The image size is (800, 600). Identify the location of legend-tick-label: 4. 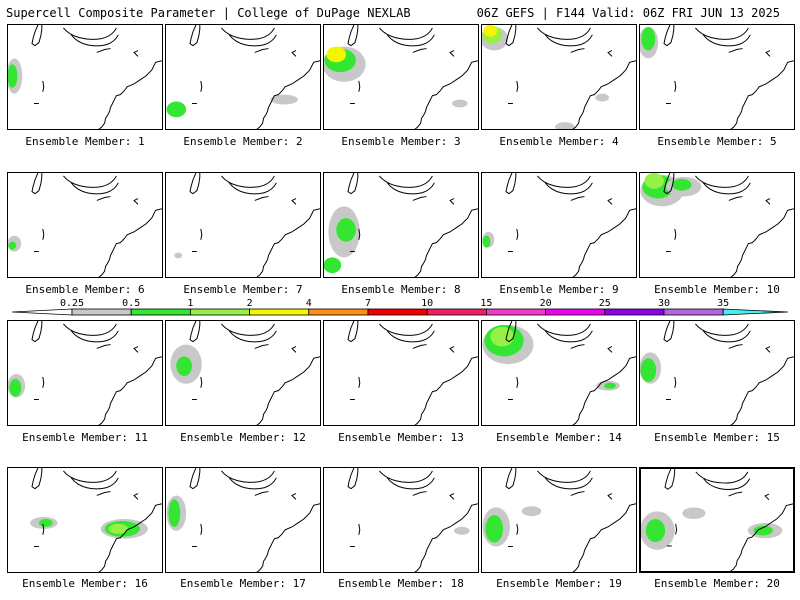
(308, 303).